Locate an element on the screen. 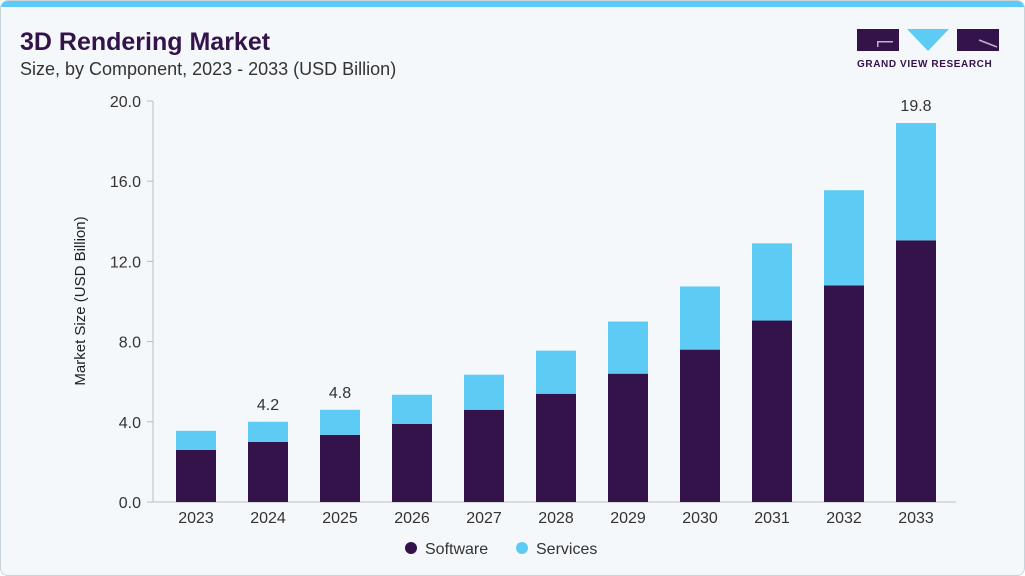 The image size is (1025, 576). chart-title: 3D Rendering Market is located at coordinates (145, 42).